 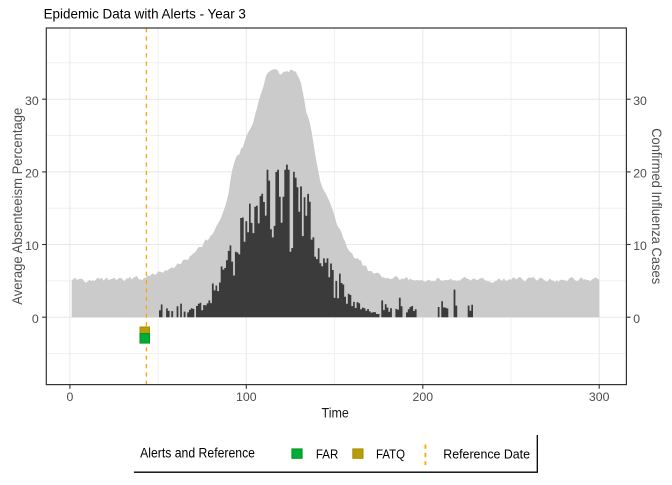 What do you see at coordinates (599, 397) in the screenshot?
I see `svg-text: 300` at bounding box center [599, 397].